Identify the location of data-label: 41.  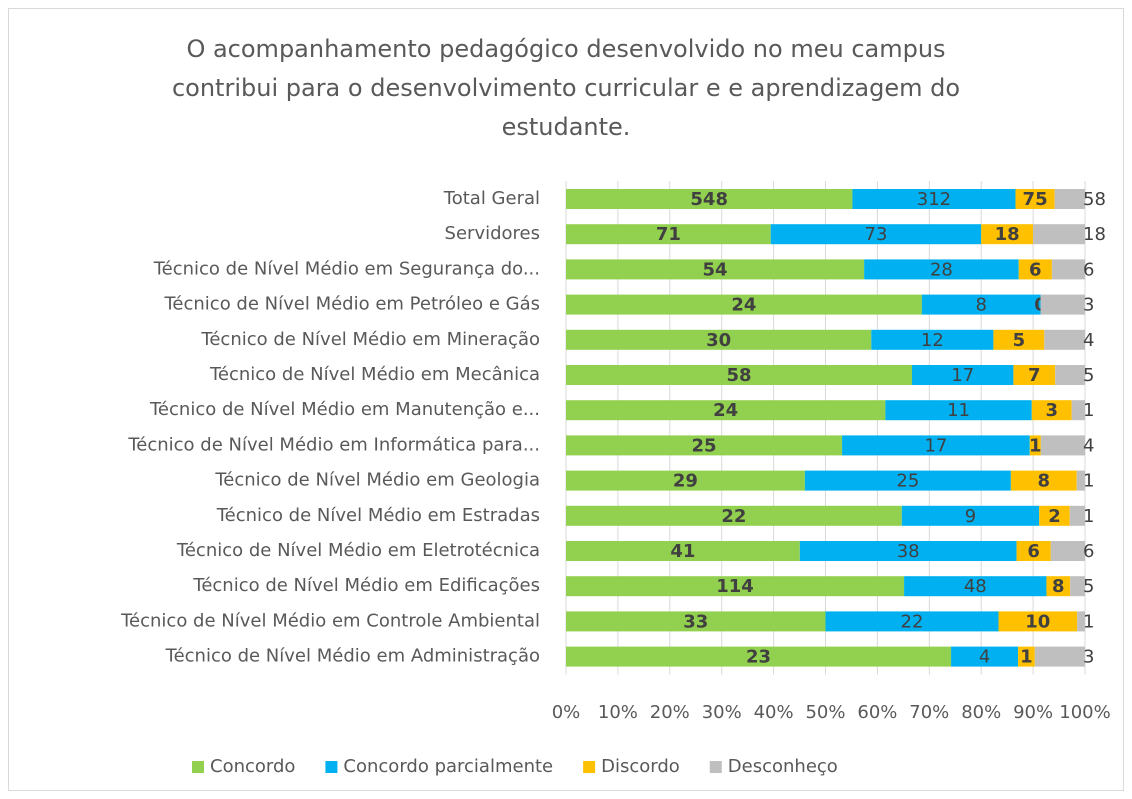
(682, 551).